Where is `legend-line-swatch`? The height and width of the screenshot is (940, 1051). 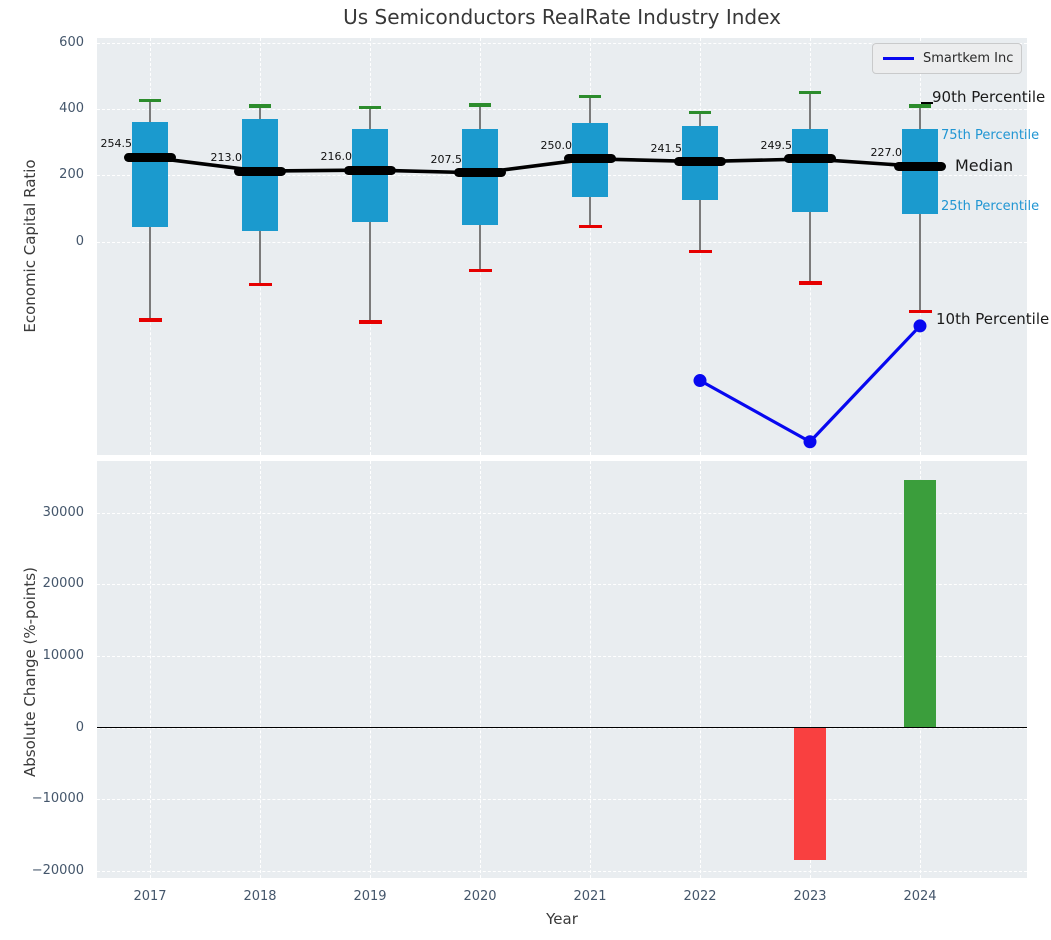 legend-line-swatch is located at coordinates (898, 58).